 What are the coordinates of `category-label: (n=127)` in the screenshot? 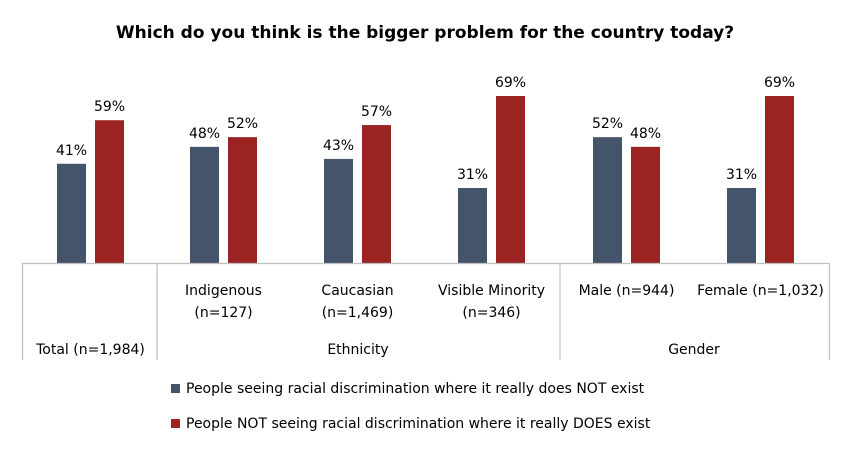 It's located at (223, 313).